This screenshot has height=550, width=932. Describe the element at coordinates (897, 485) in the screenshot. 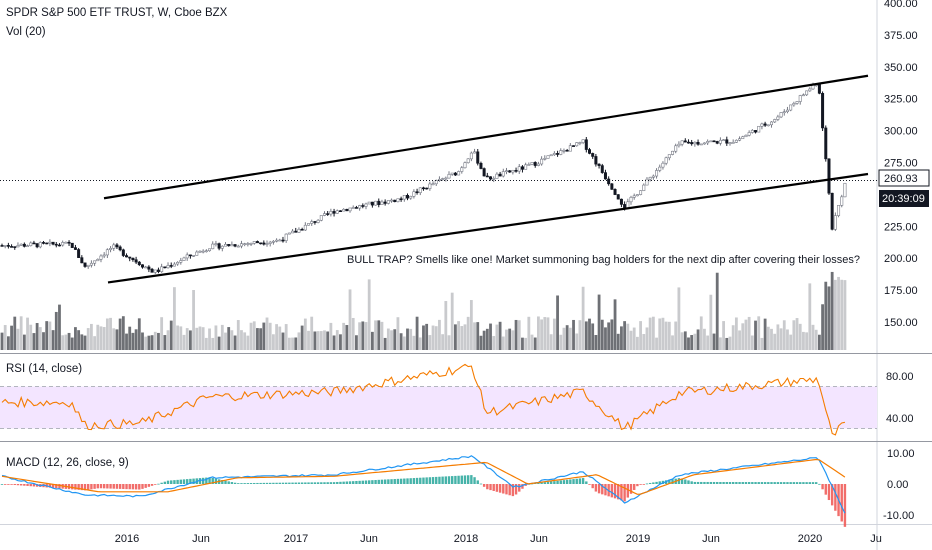

I see `macd-tick-label: 0.00` at that location.